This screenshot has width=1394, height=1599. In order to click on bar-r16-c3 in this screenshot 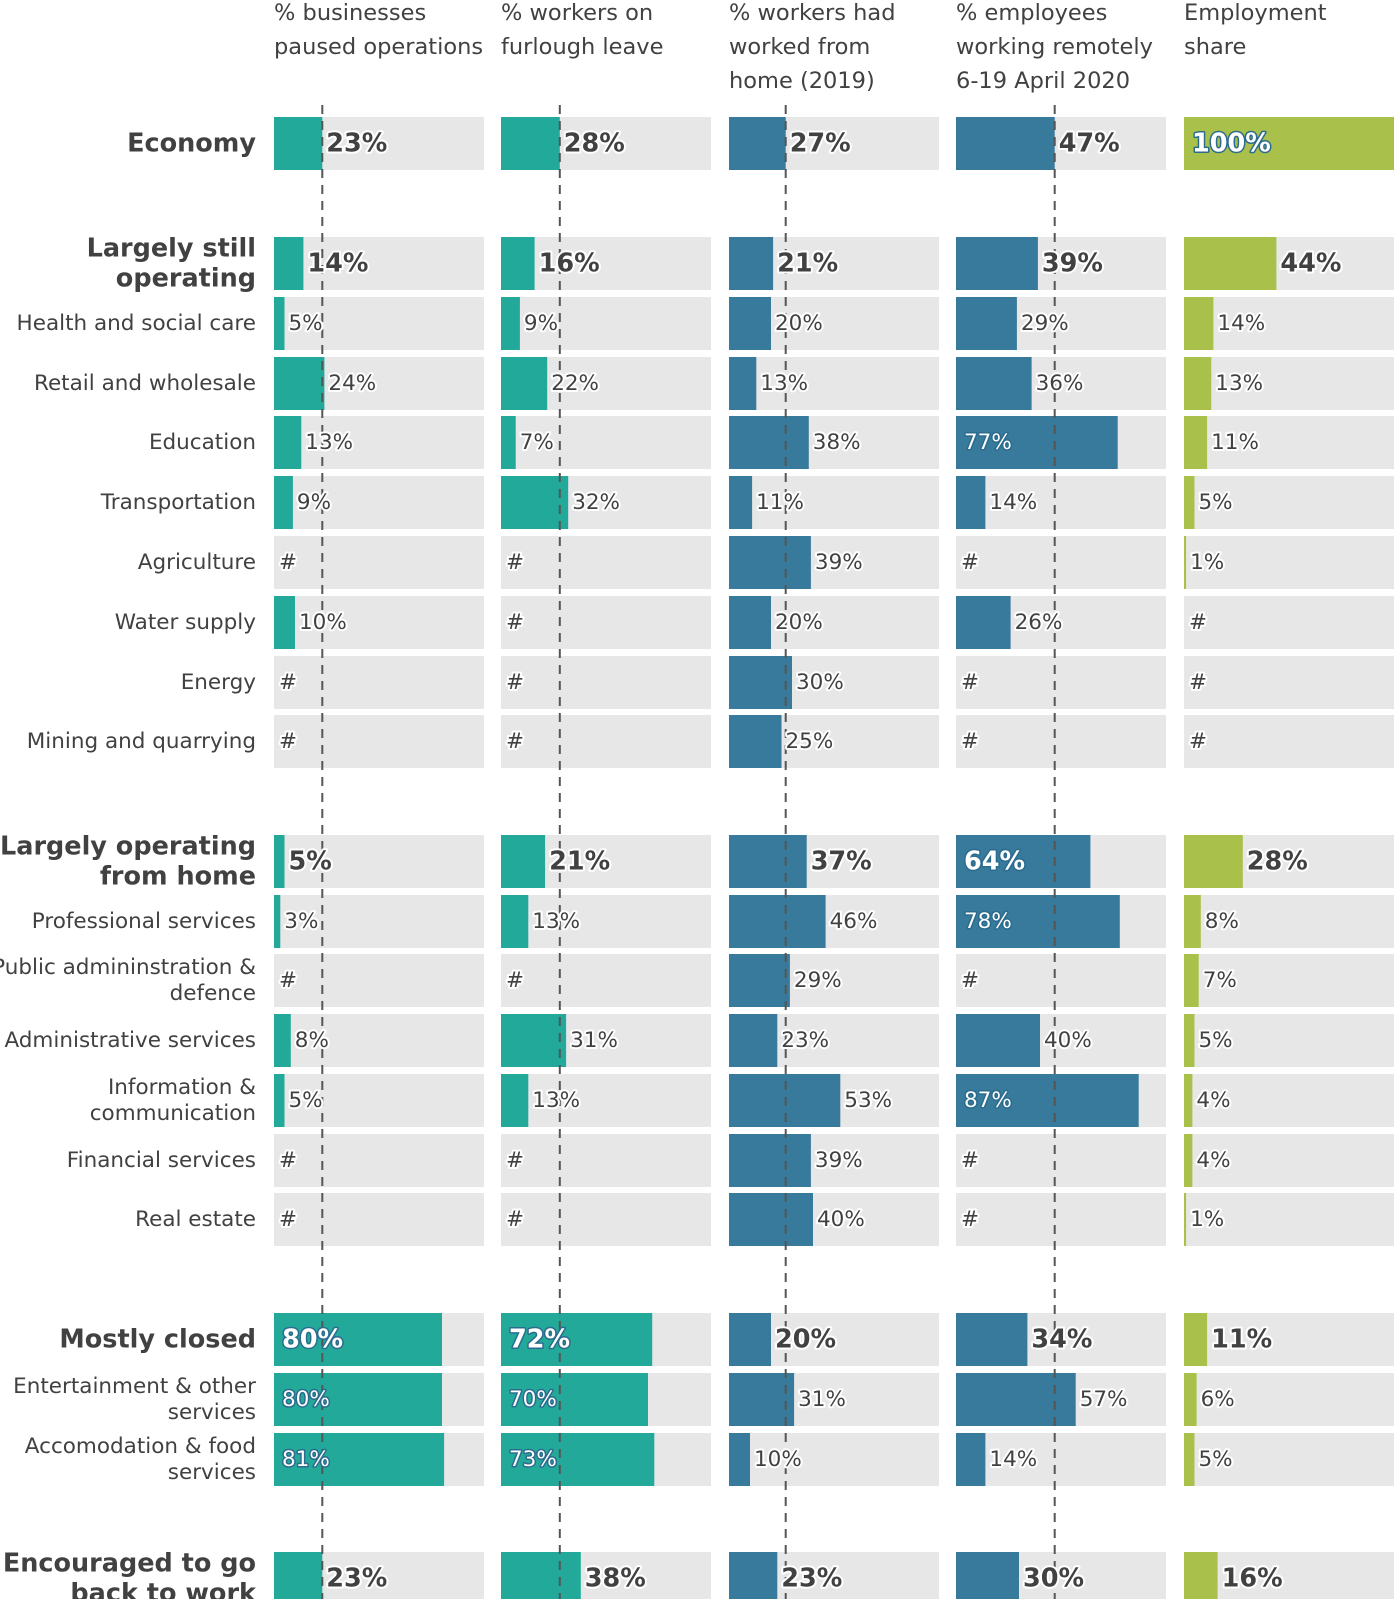, I will do `click(770, 1160)`.